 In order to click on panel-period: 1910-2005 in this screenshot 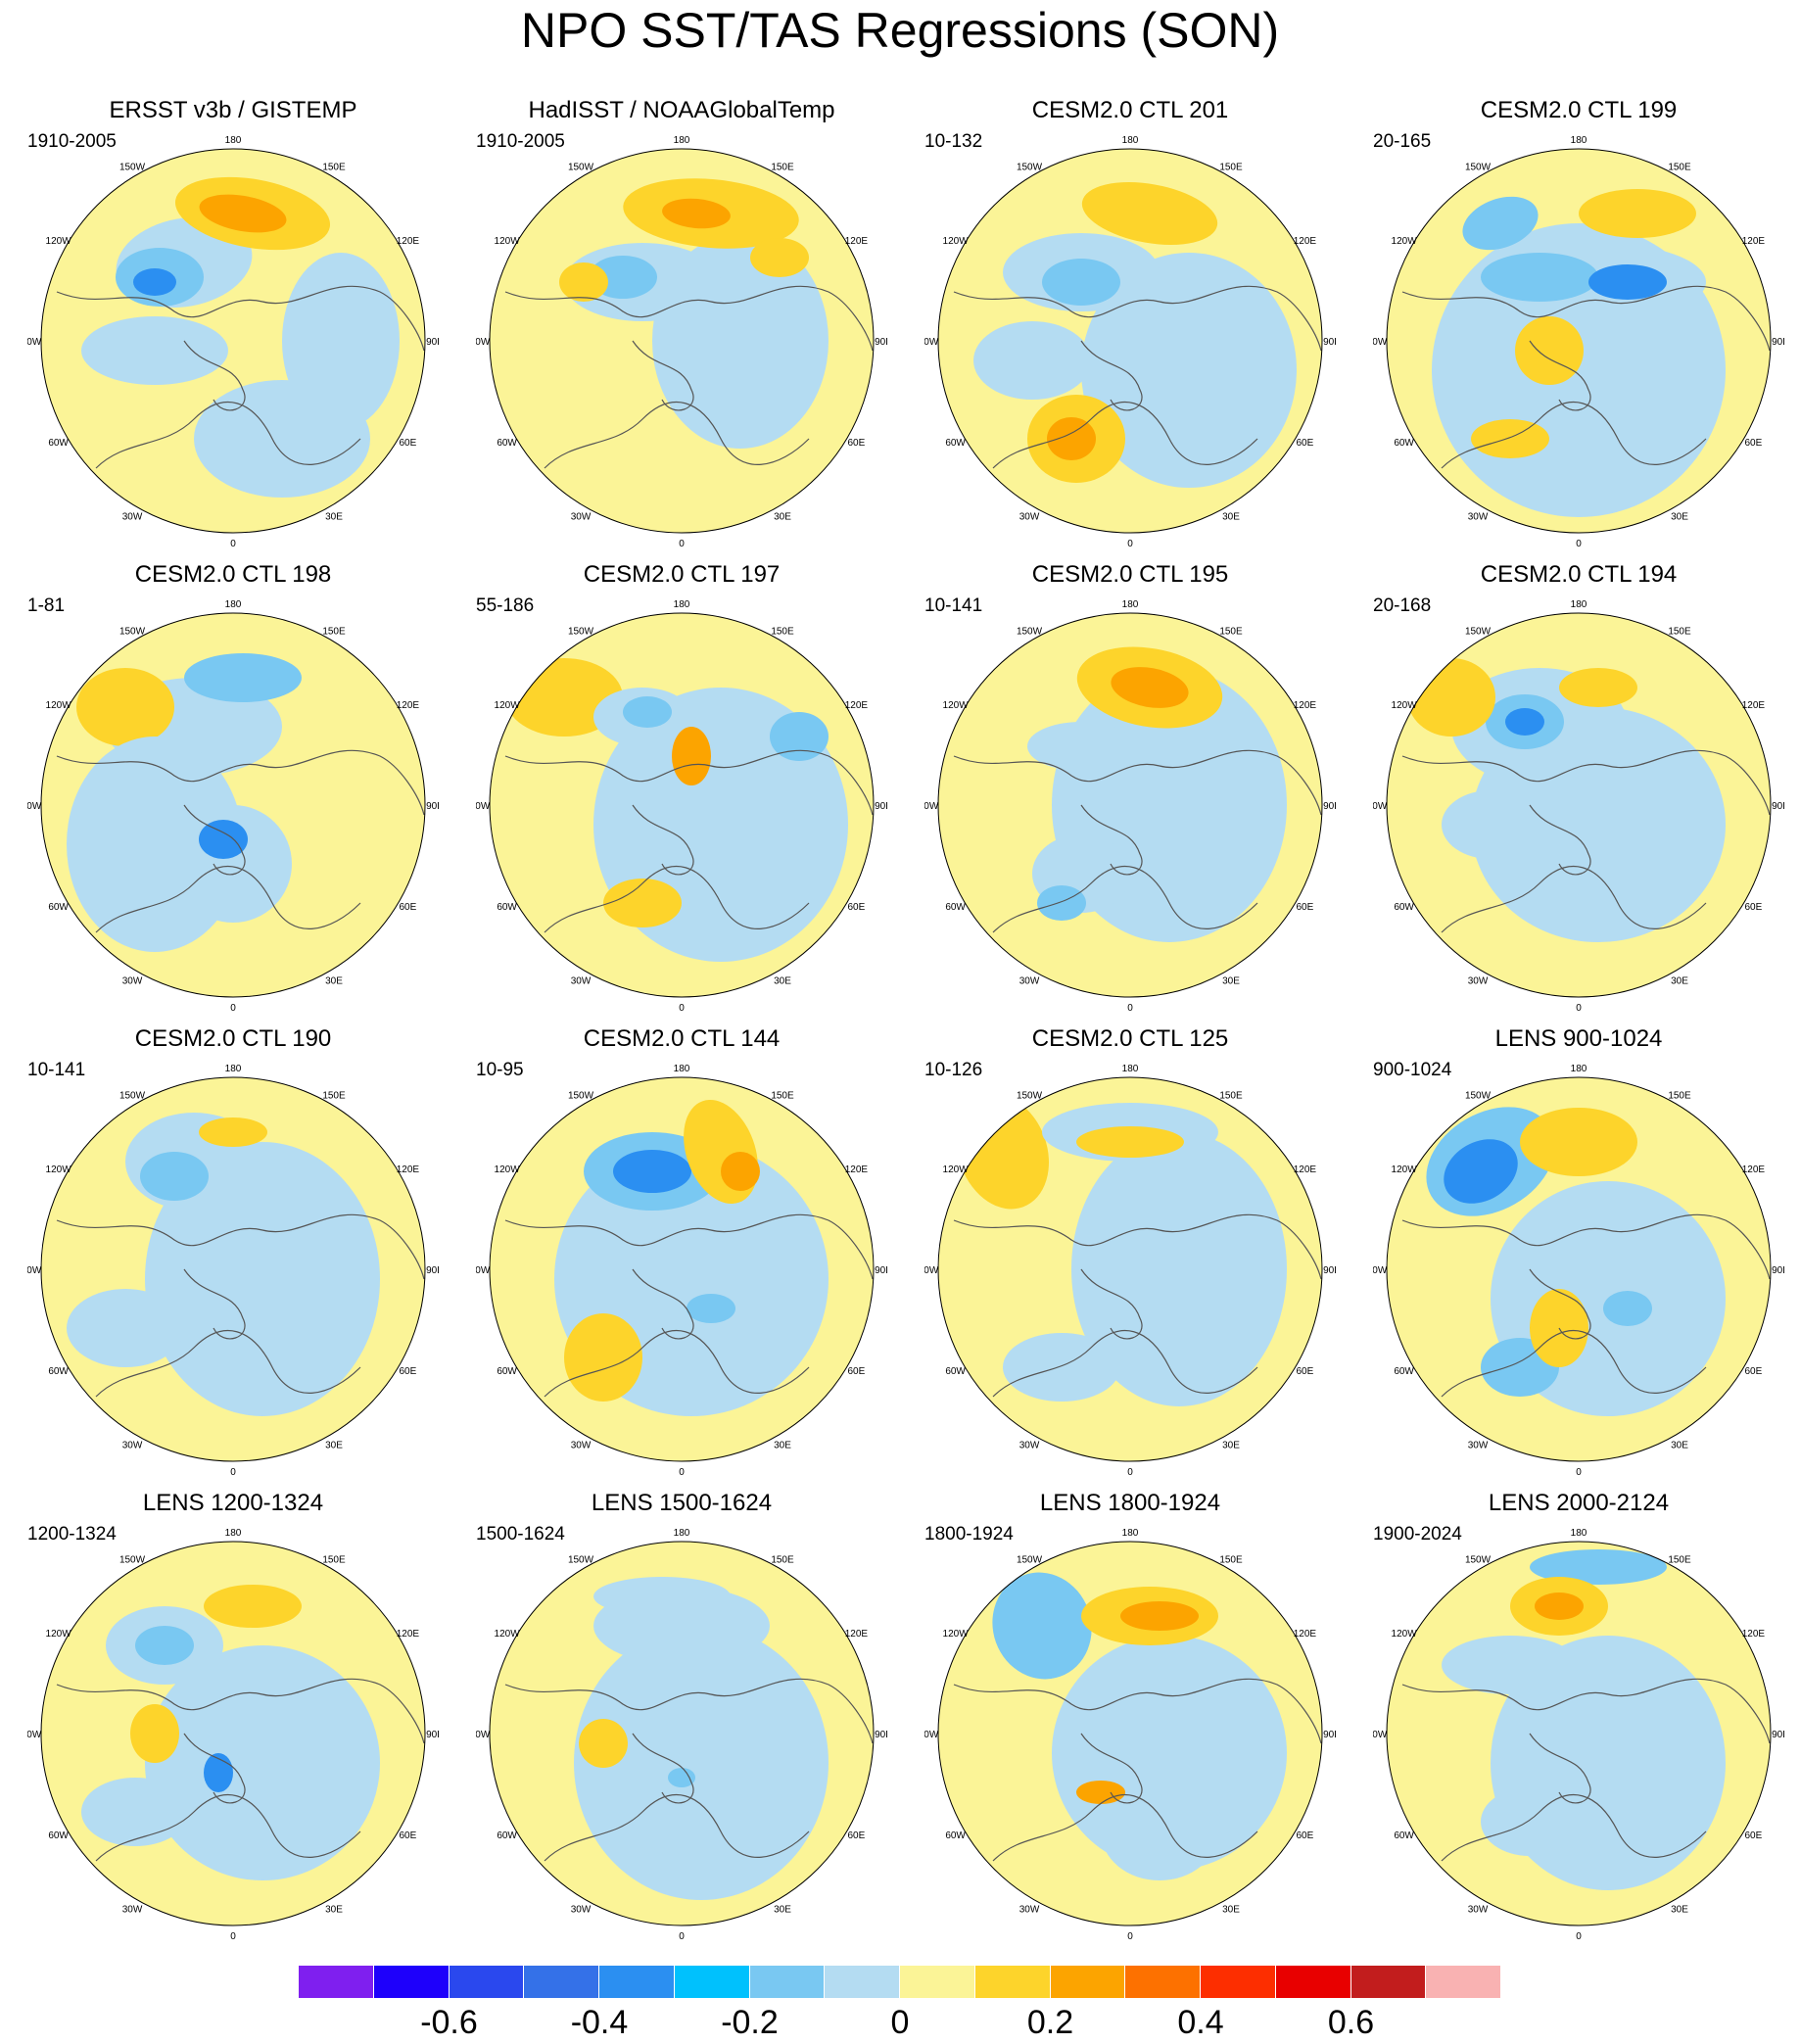, I will do `click(72, 141)`.